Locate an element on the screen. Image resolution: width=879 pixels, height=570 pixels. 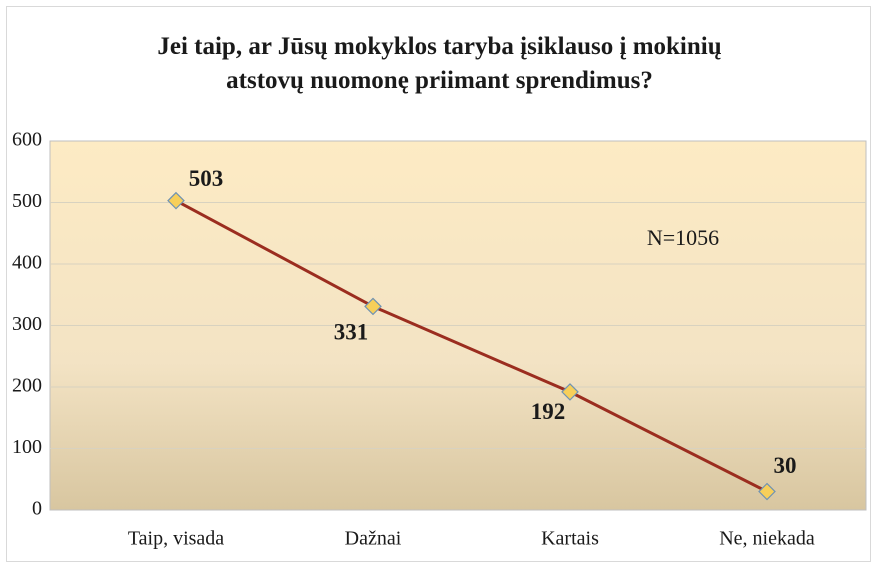
x-tick-label: Kartais is located at coordinates (570, 539).